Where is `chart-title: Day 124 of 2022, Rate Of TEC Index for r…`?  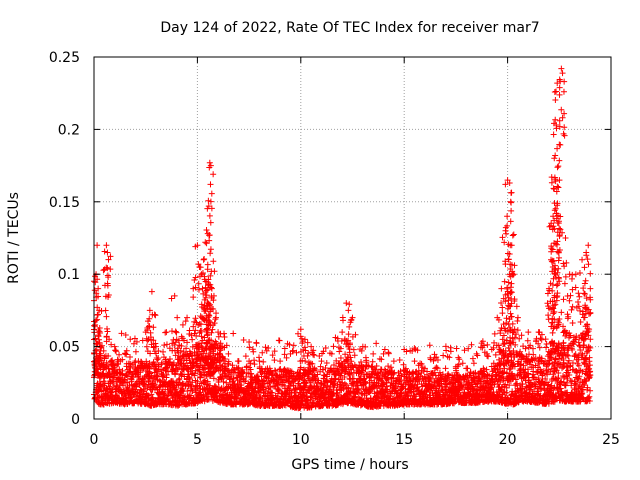 chart-title: Day 124 of 2022, Rate Of TEC Index for r… is located at coordinates (349, 28).